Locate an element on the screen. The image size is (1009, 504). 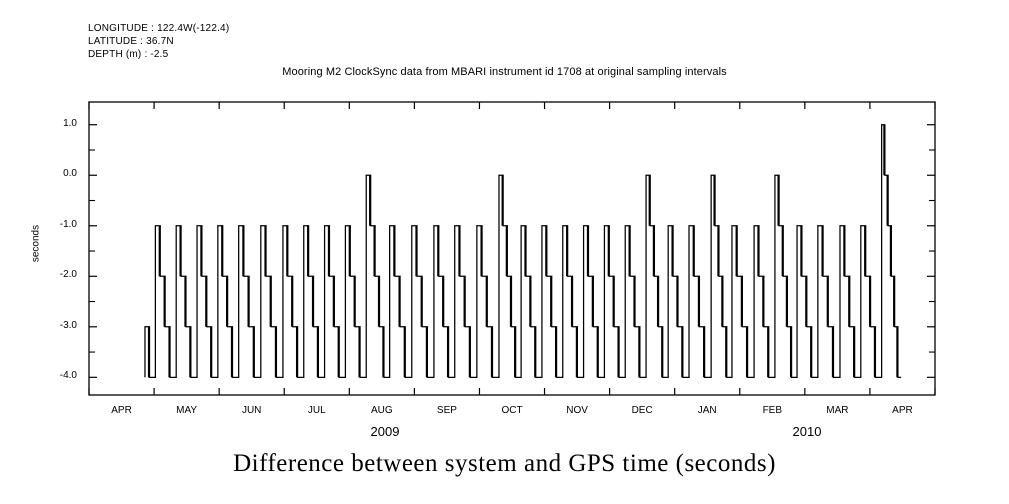
x-tick-label-jan-9: JAN is located at coordinates (707, 410).